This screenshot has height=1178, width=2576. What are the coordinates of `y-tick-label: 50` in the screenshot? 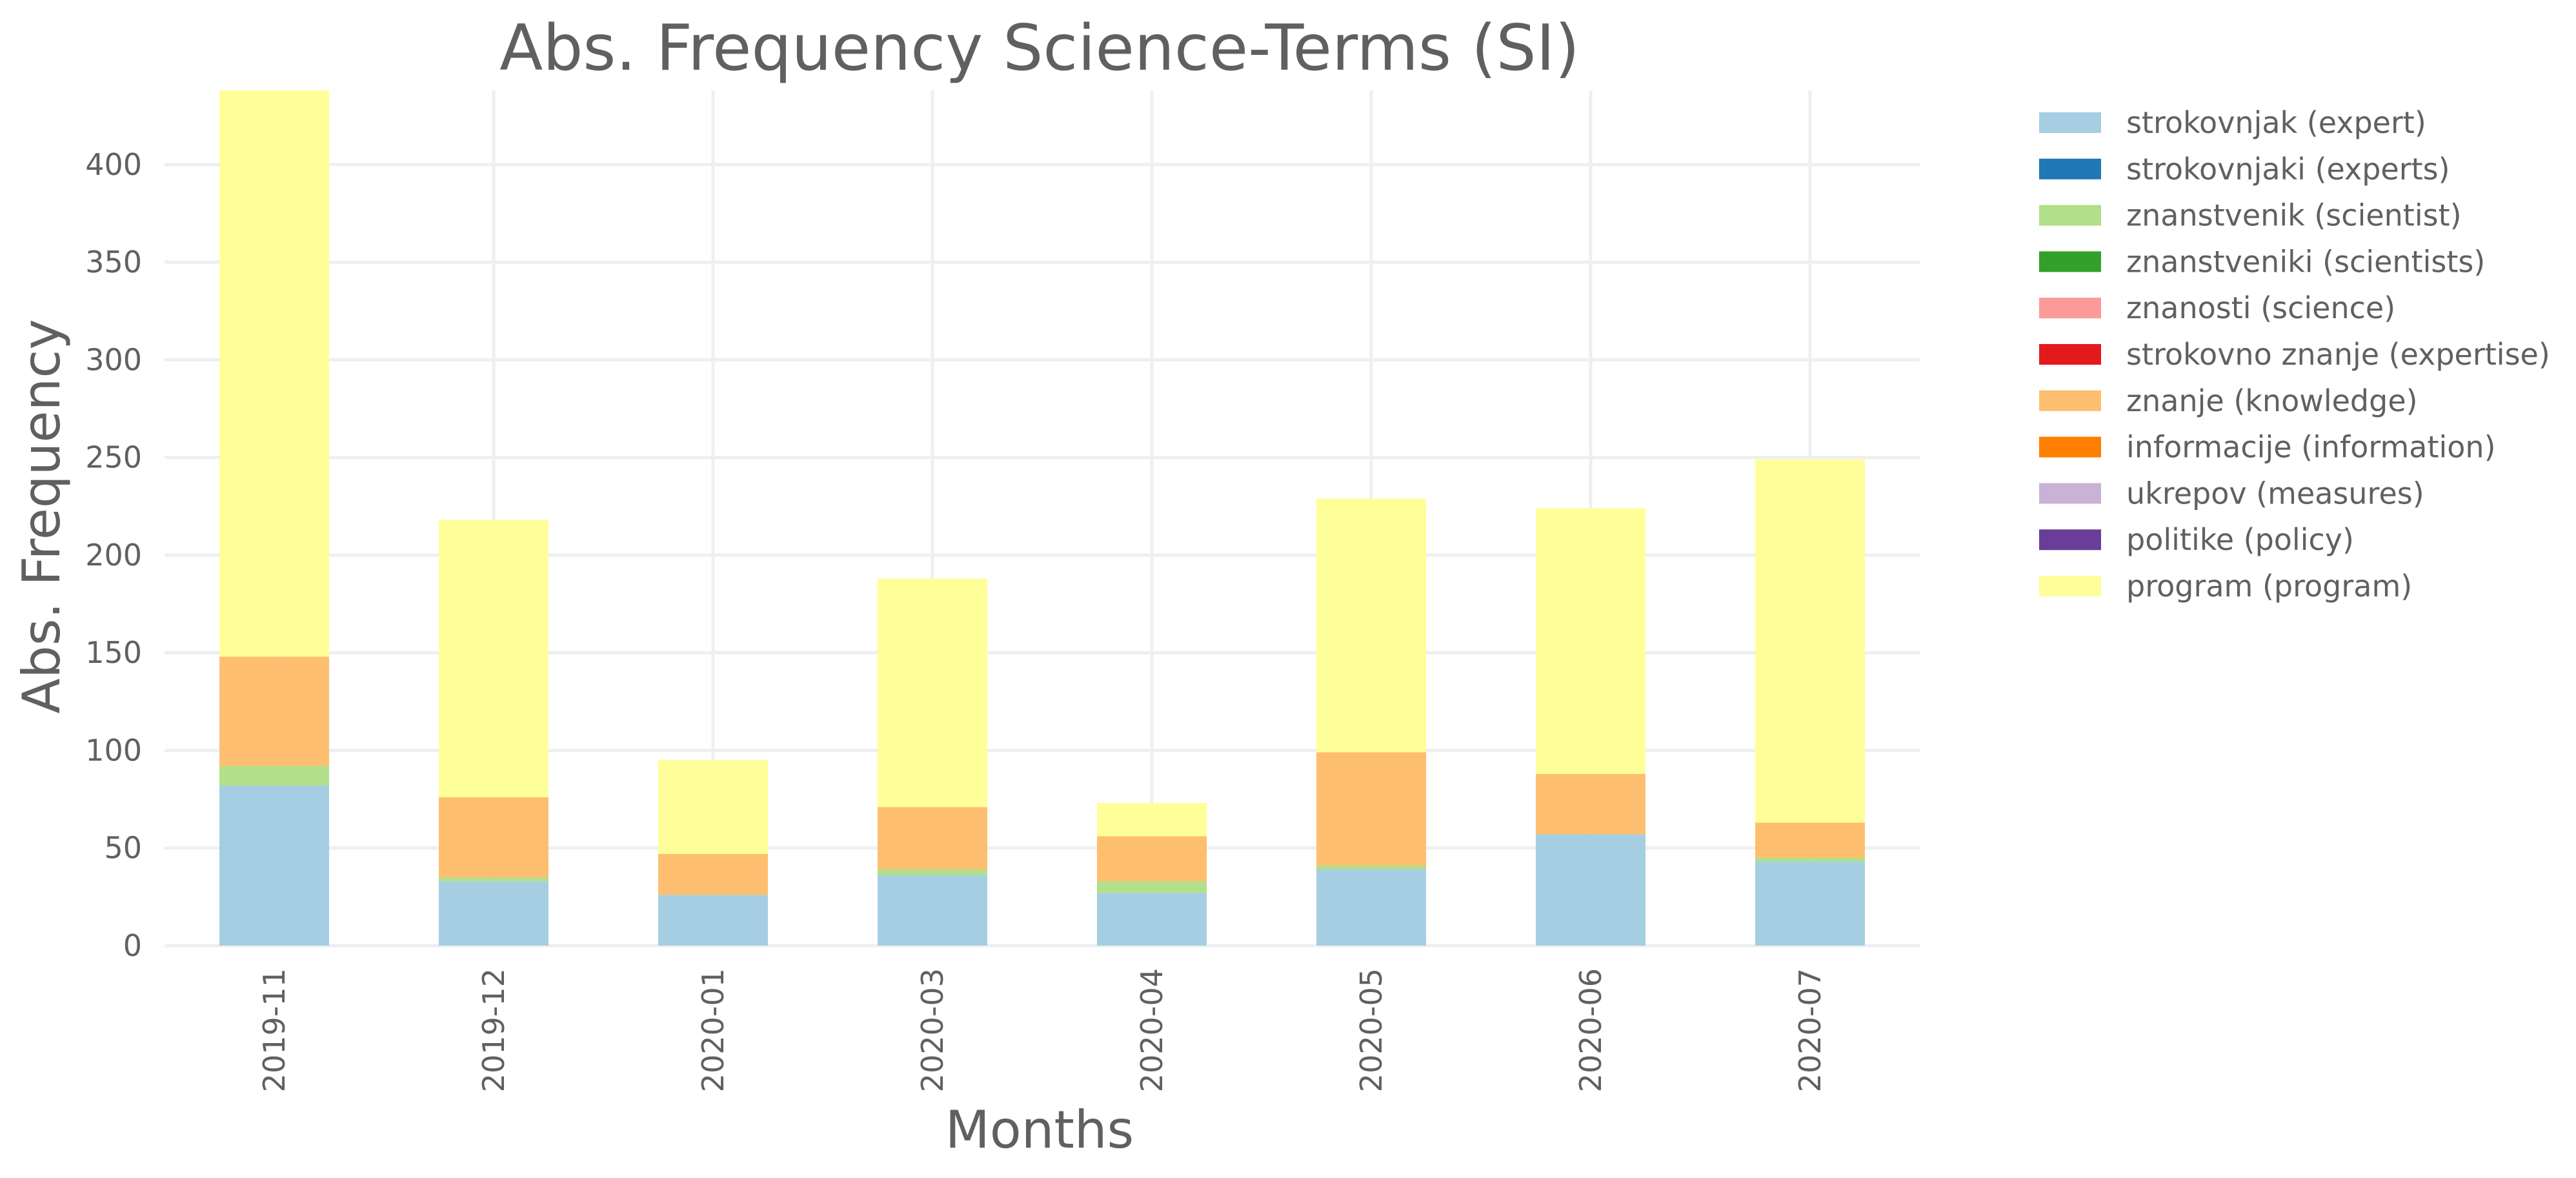 It's located at (123, 848).